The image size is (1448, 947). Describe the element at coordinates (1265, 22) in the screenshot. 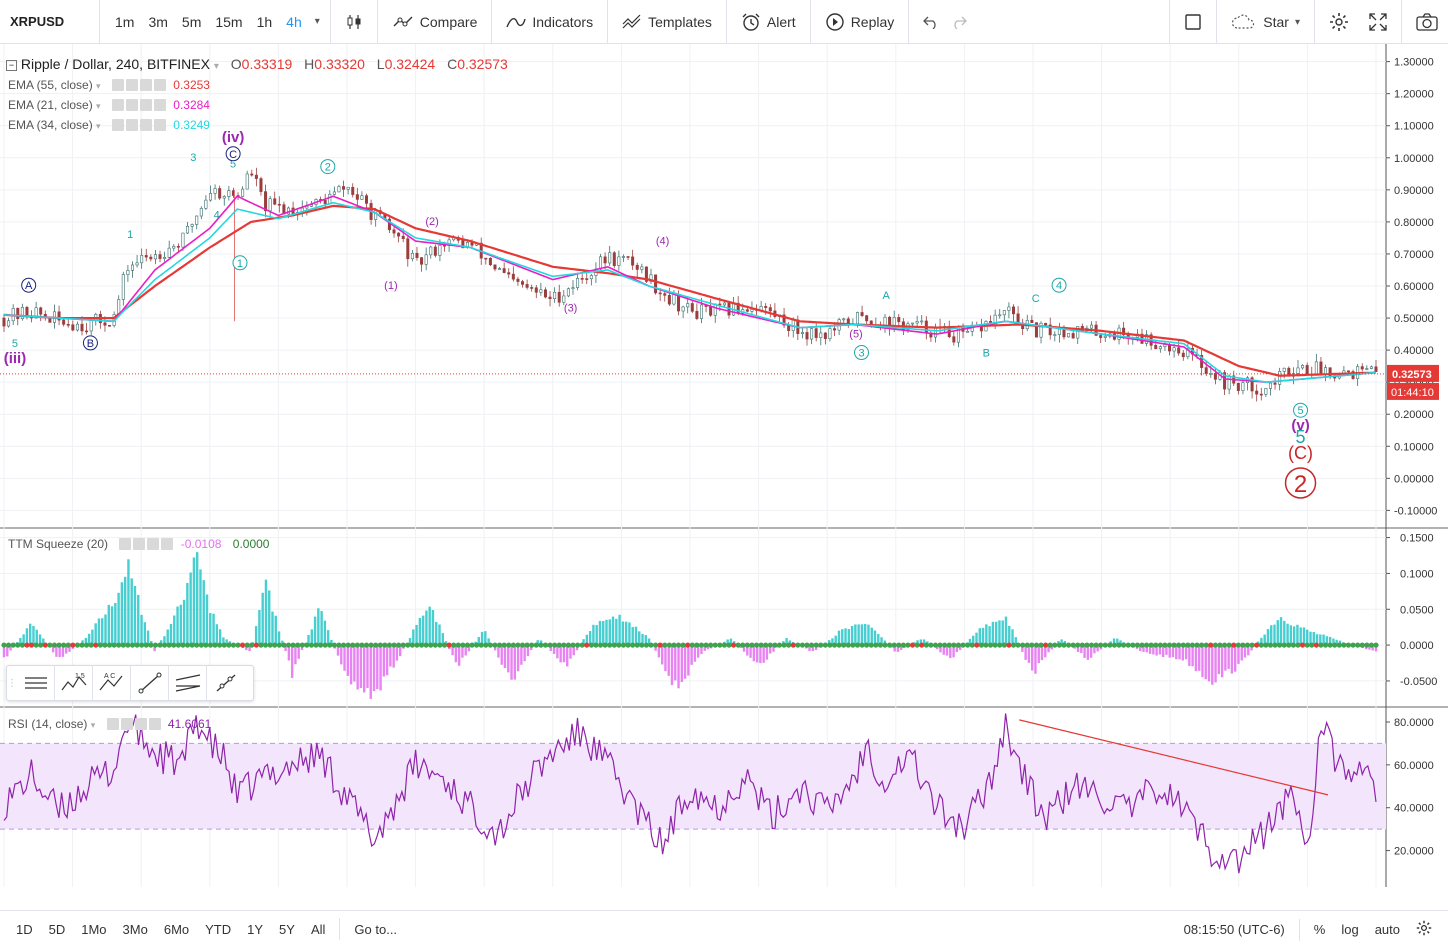

I see `star-button: Star ▾` at that location.